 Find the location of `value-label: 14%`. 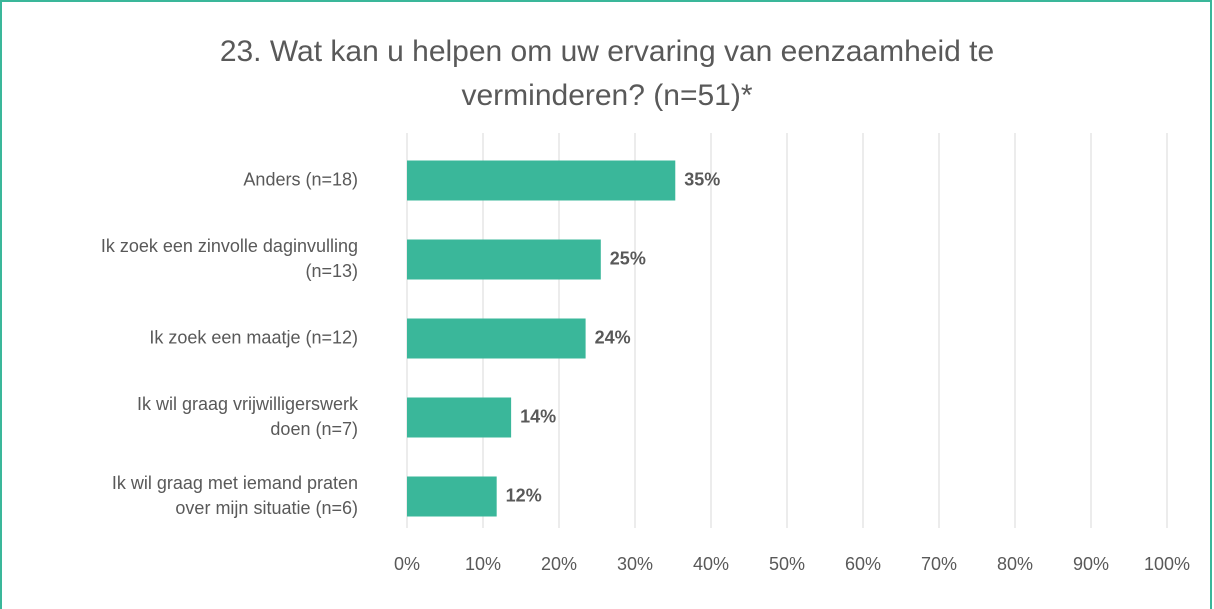

value-label: 14% is located at coordinates (538, 416).